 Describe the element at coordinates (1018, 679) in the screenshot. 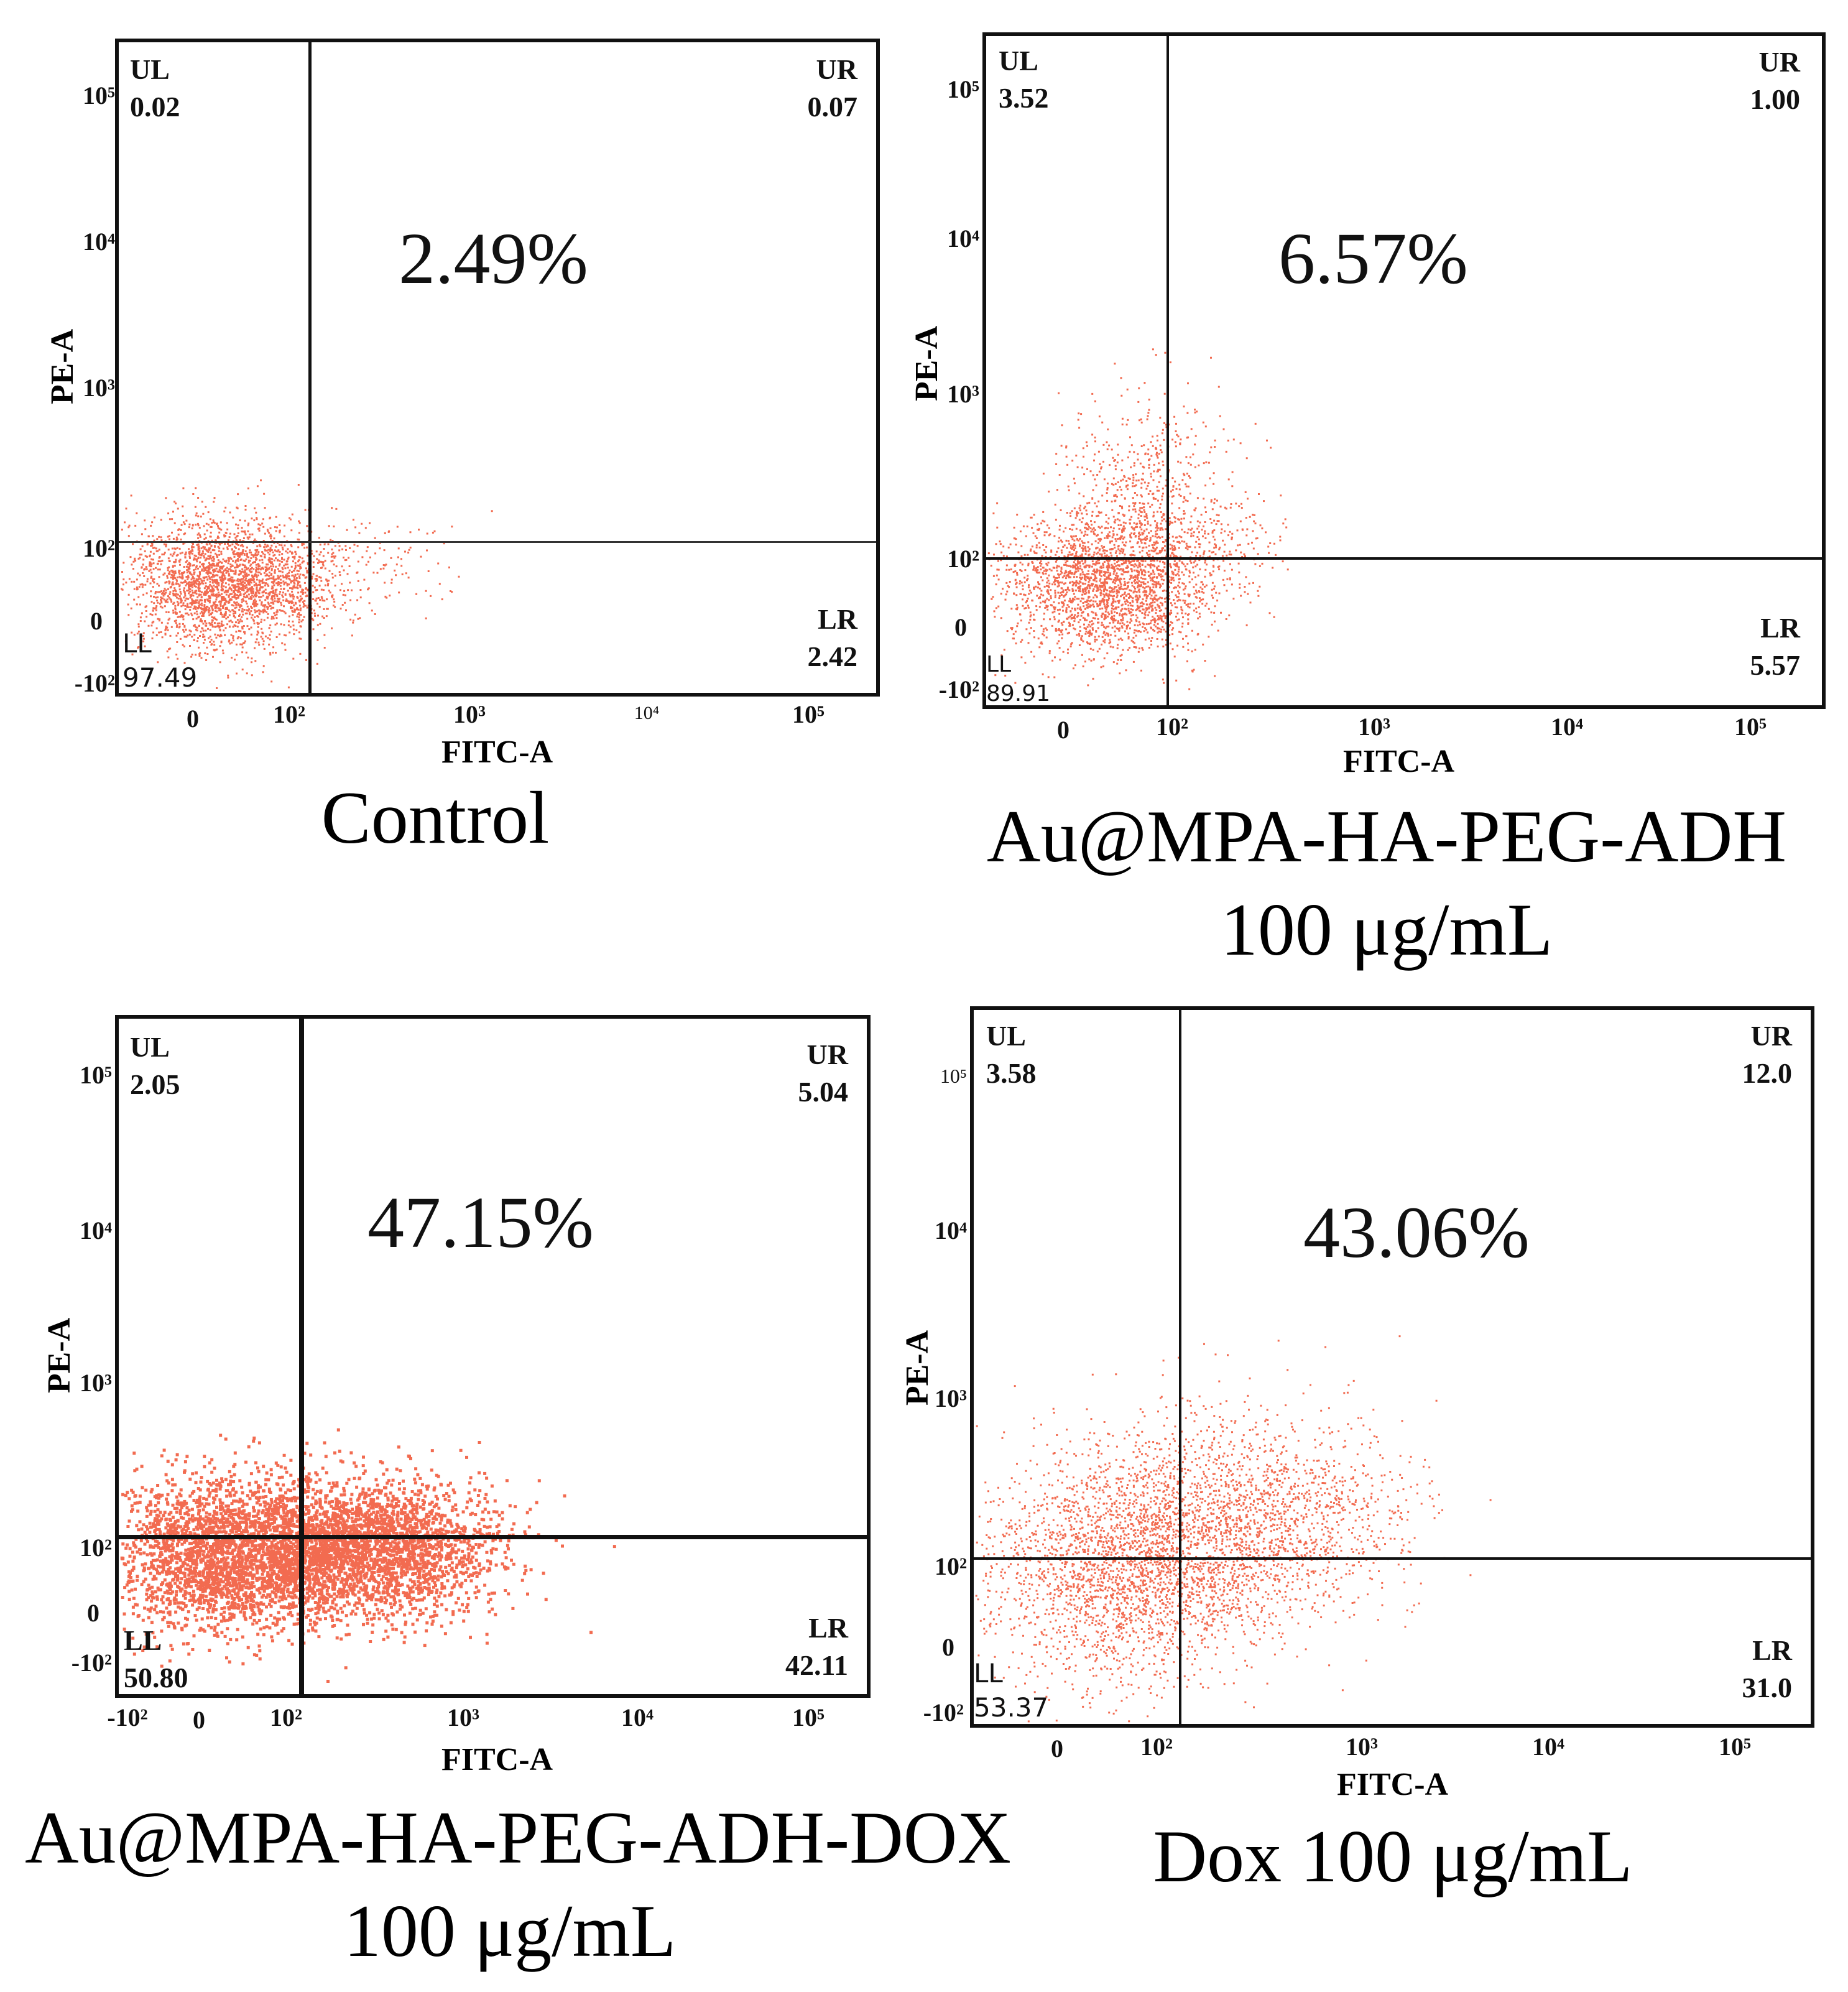

I see `quadrant-ll-adh: LL 89.91` at that location.